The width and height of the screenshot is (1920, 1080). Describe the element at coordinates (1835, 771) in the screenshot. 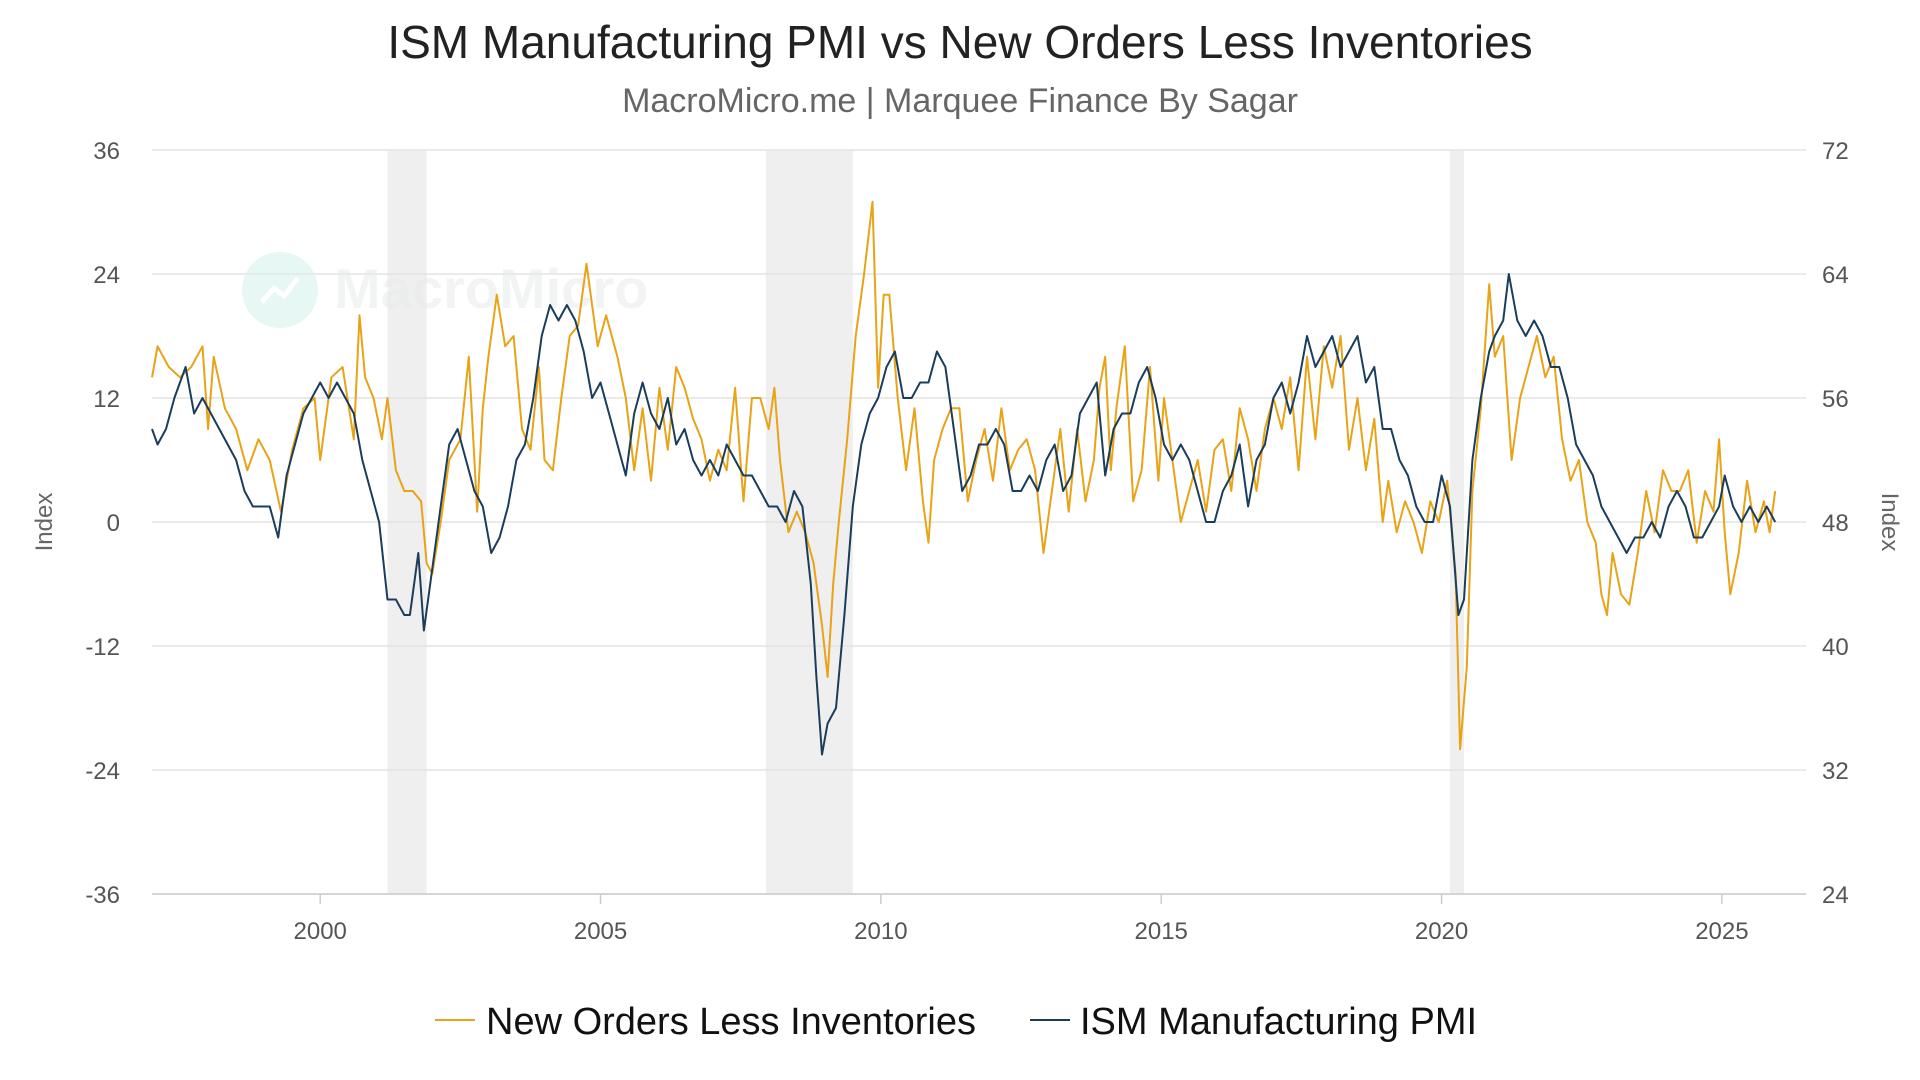

I see `right-tick-label: 32` at that location.